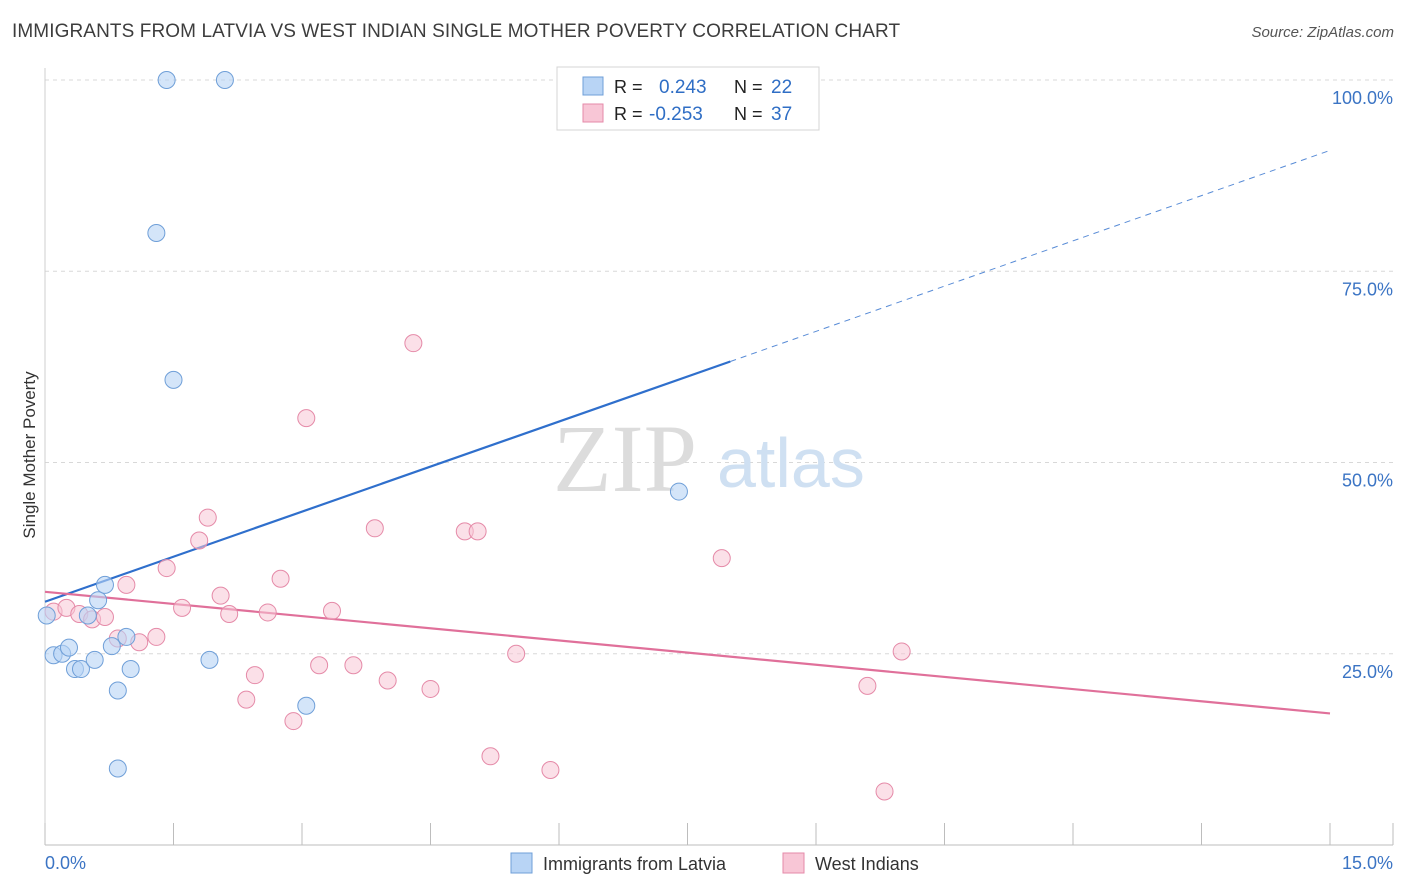  Describe the element at coordinates (1030, 255) in the screenshot. I see `trend-extension-latvia` at that location.